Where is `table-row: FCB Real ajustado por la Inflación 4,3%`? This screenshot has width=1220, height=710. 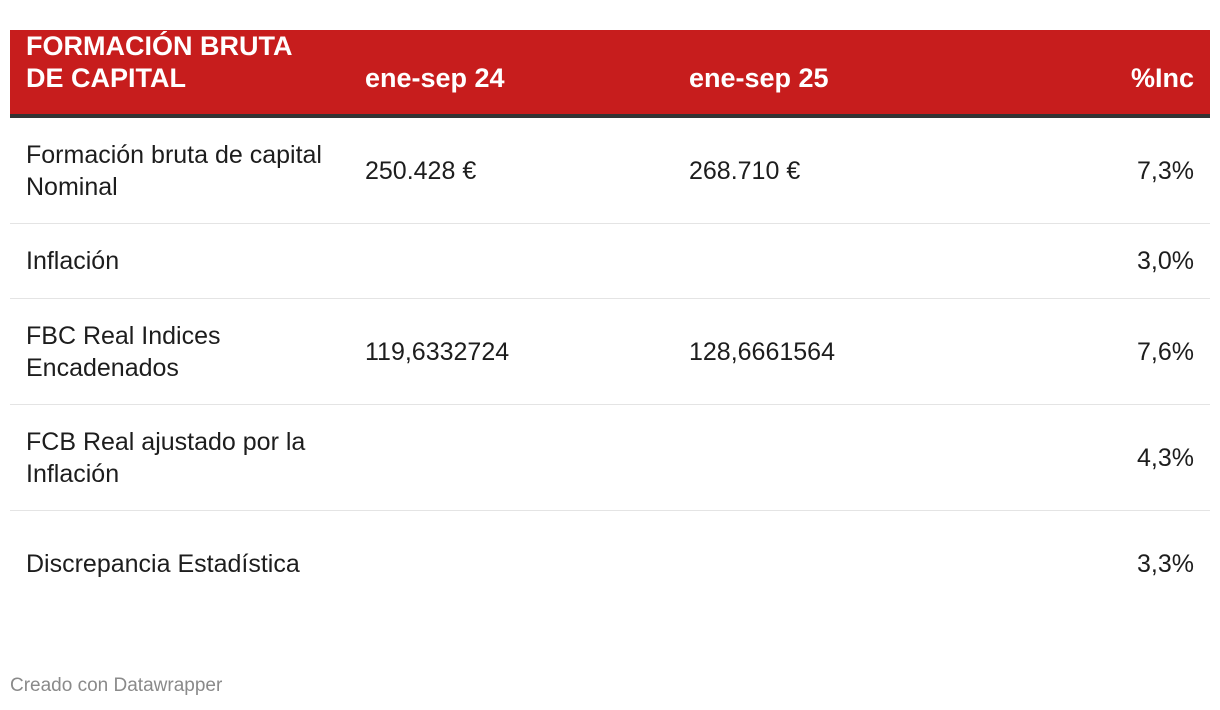
table-row: FCB Real ajustado por la Inflación 4,3% is located at coordinates (610, 457).